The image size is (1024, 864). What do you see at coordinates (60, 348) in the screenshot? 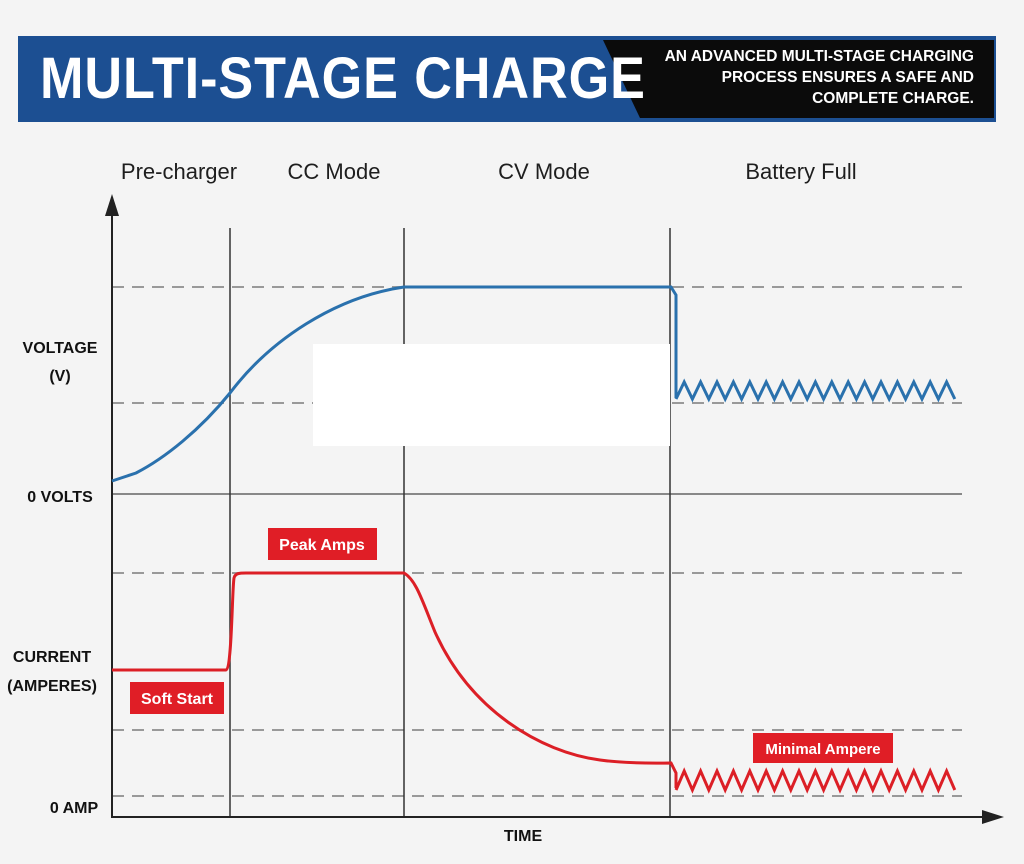
I see `voltage-axis-label-line1: VOLTAGE` at bounding box center [60, 348].